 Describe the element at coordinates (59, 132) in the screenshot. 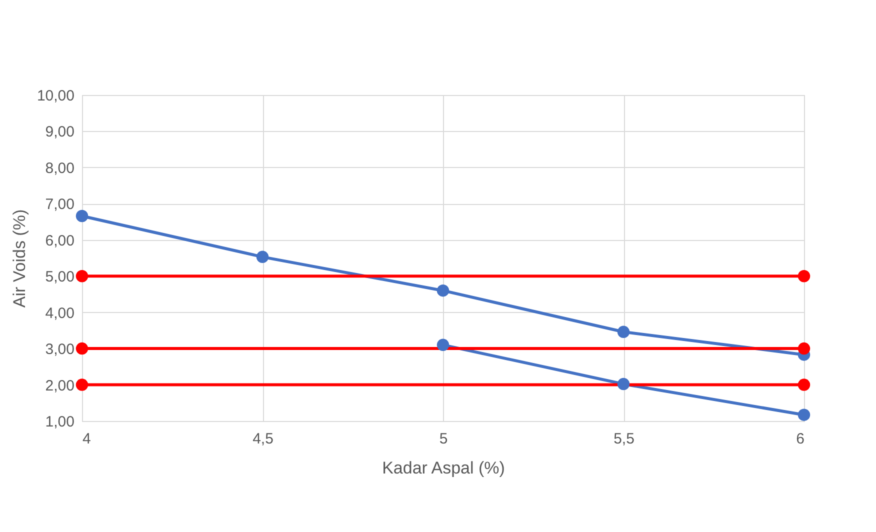

I see `y-tick-label: 9,00` at that location.